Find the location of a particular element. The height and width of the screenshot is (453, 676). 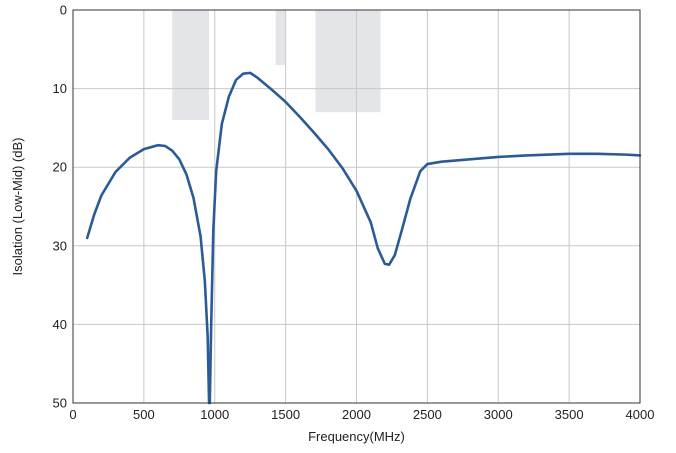

x-tick-label-2500: 2500 is located at coordinates (427, 414).